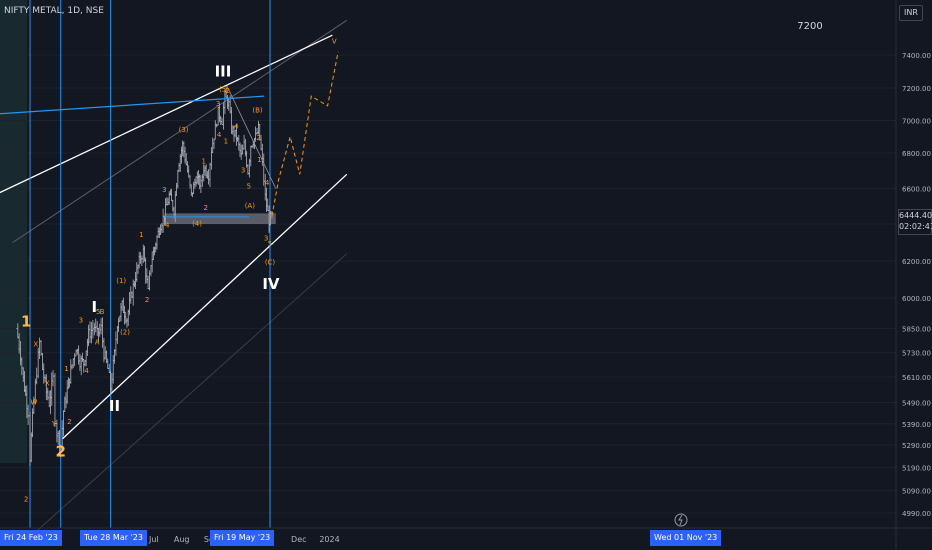 This screenshot has width=932, height=550. I want to click on wave-label: (1), so click(121, 281).